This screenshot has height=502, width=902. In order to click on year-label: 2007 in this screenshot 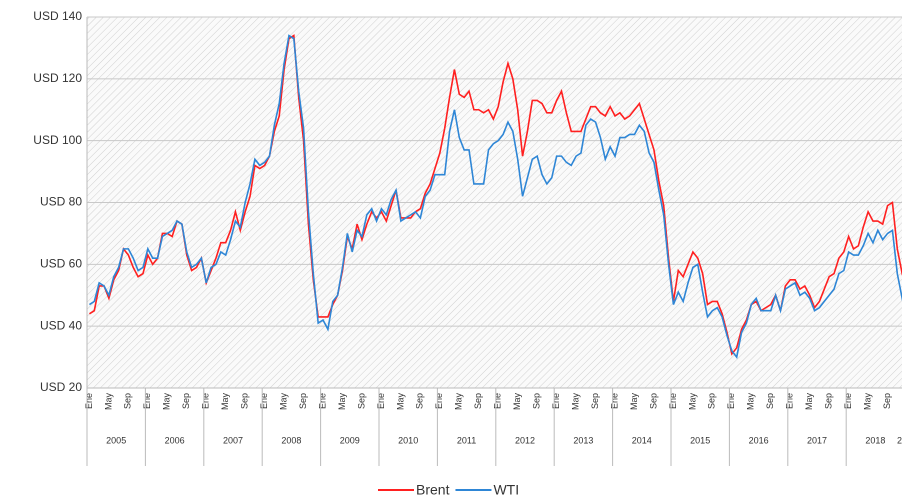, I will do `click(233, 440)`.